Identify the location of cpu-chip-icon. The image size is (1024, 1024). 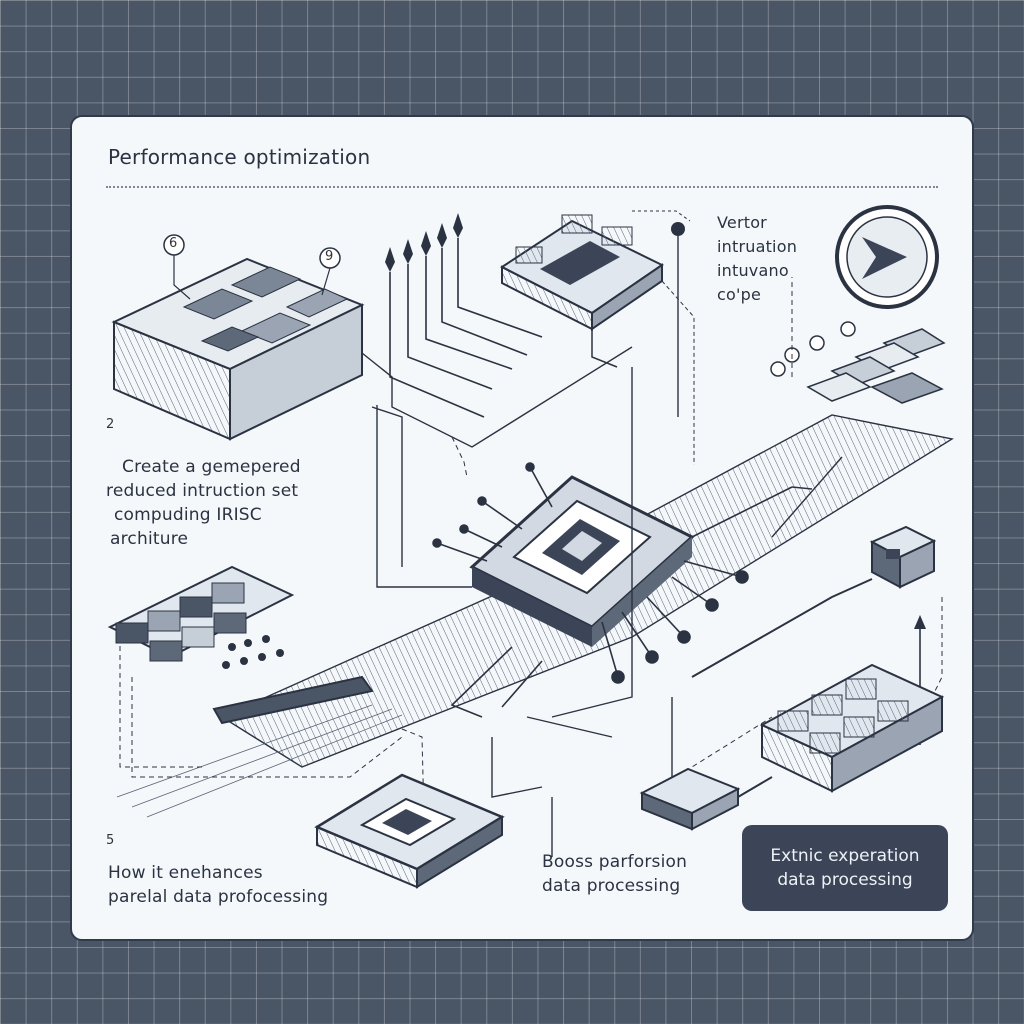
(582, 561).